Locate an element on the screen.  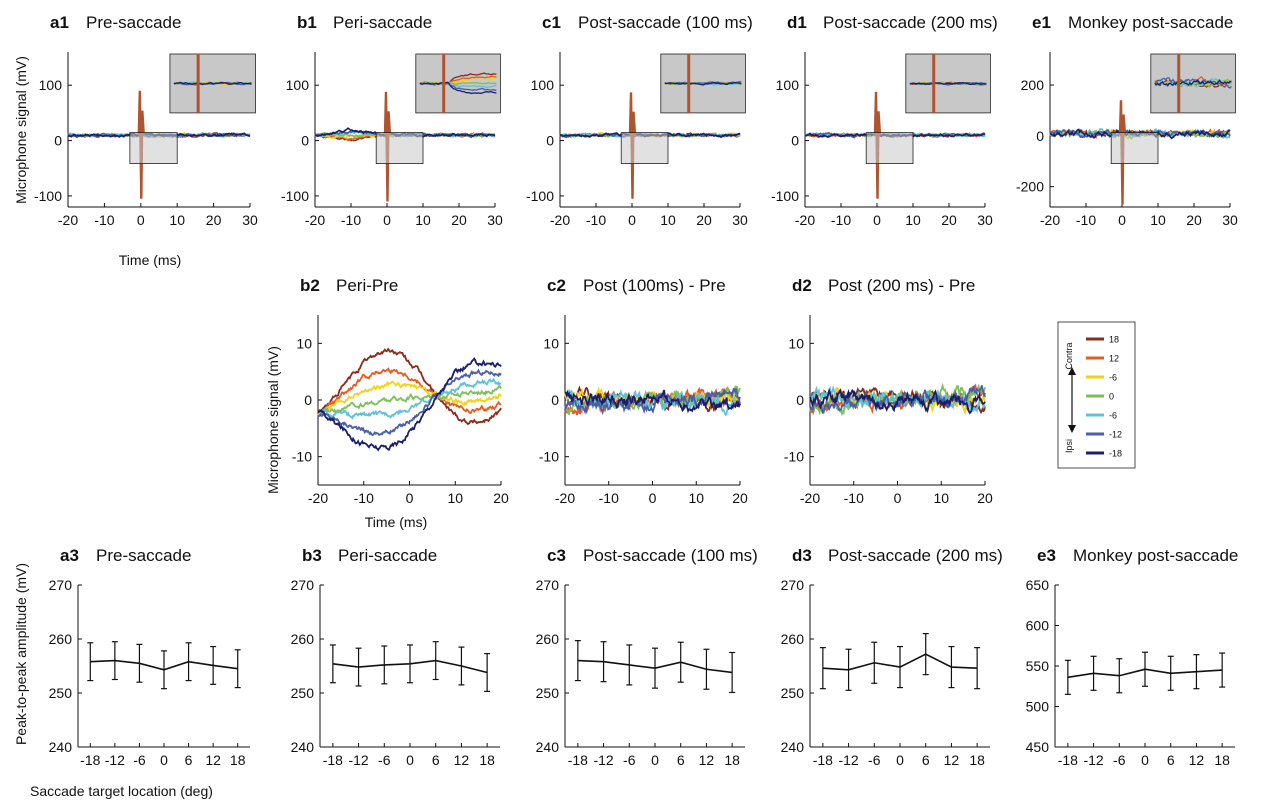
c3-panel-title: Post-saccade (100 ms) is located at coordinates (670, 555).